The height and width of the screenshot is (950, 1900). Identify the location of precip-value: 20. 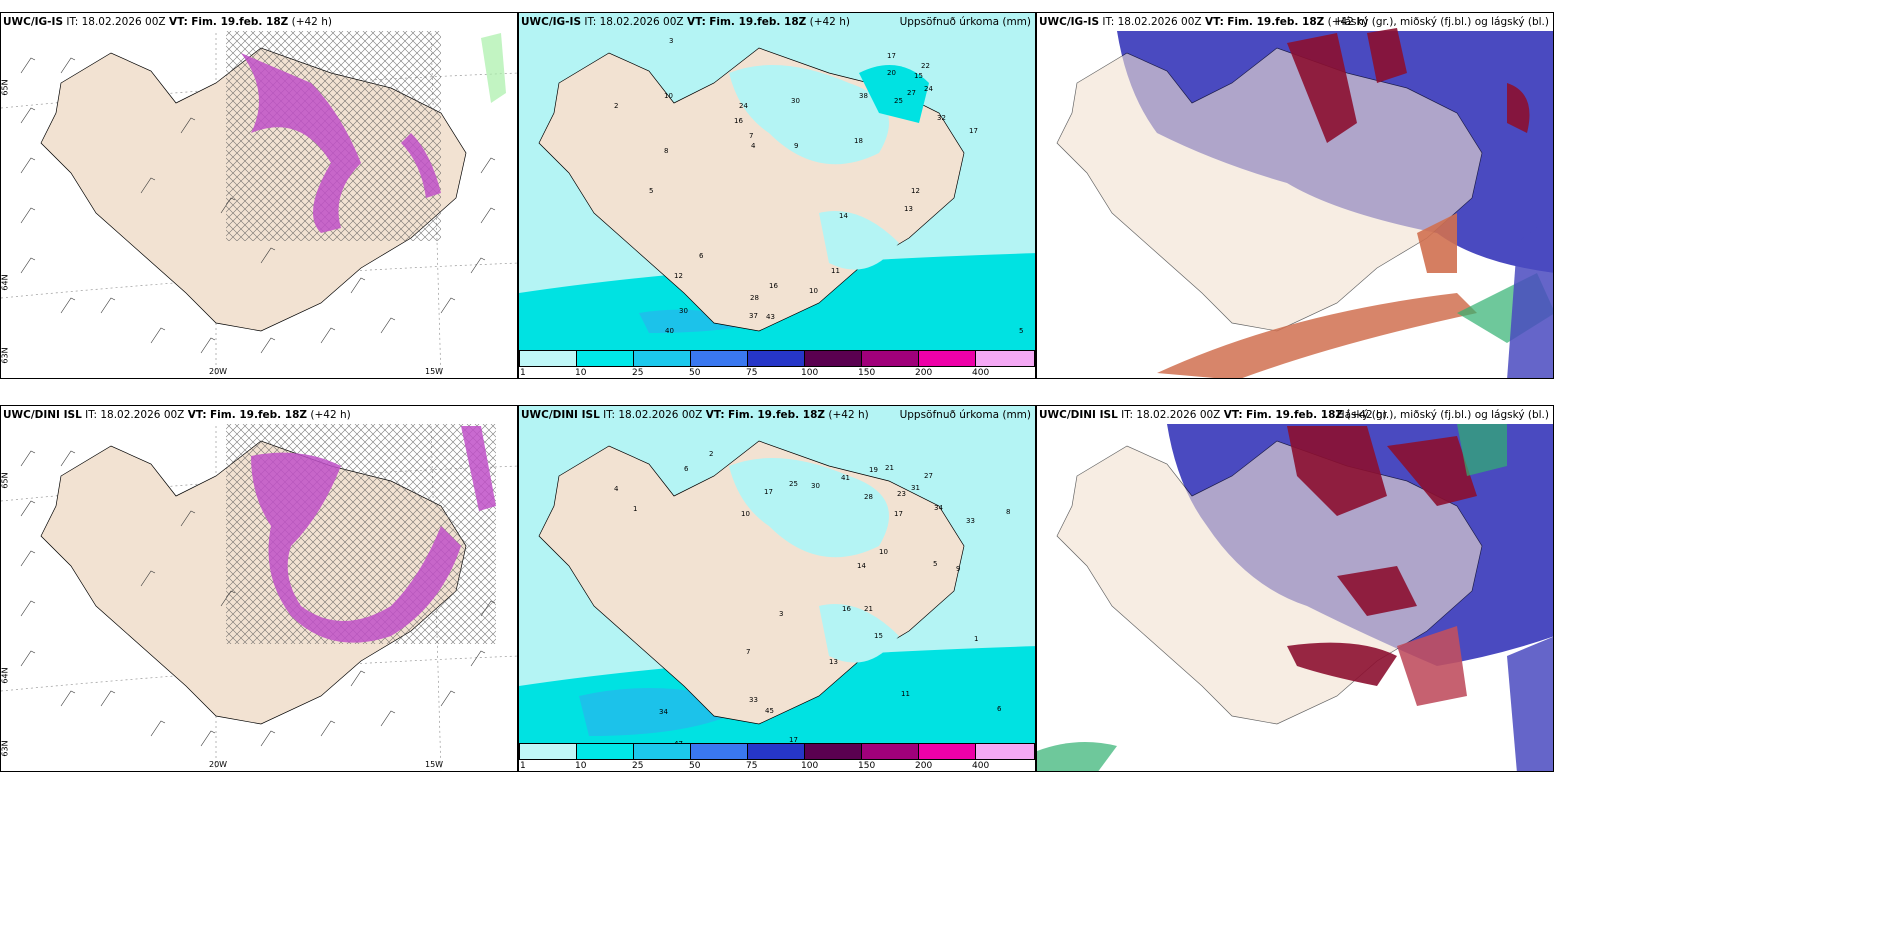
(891, 73).